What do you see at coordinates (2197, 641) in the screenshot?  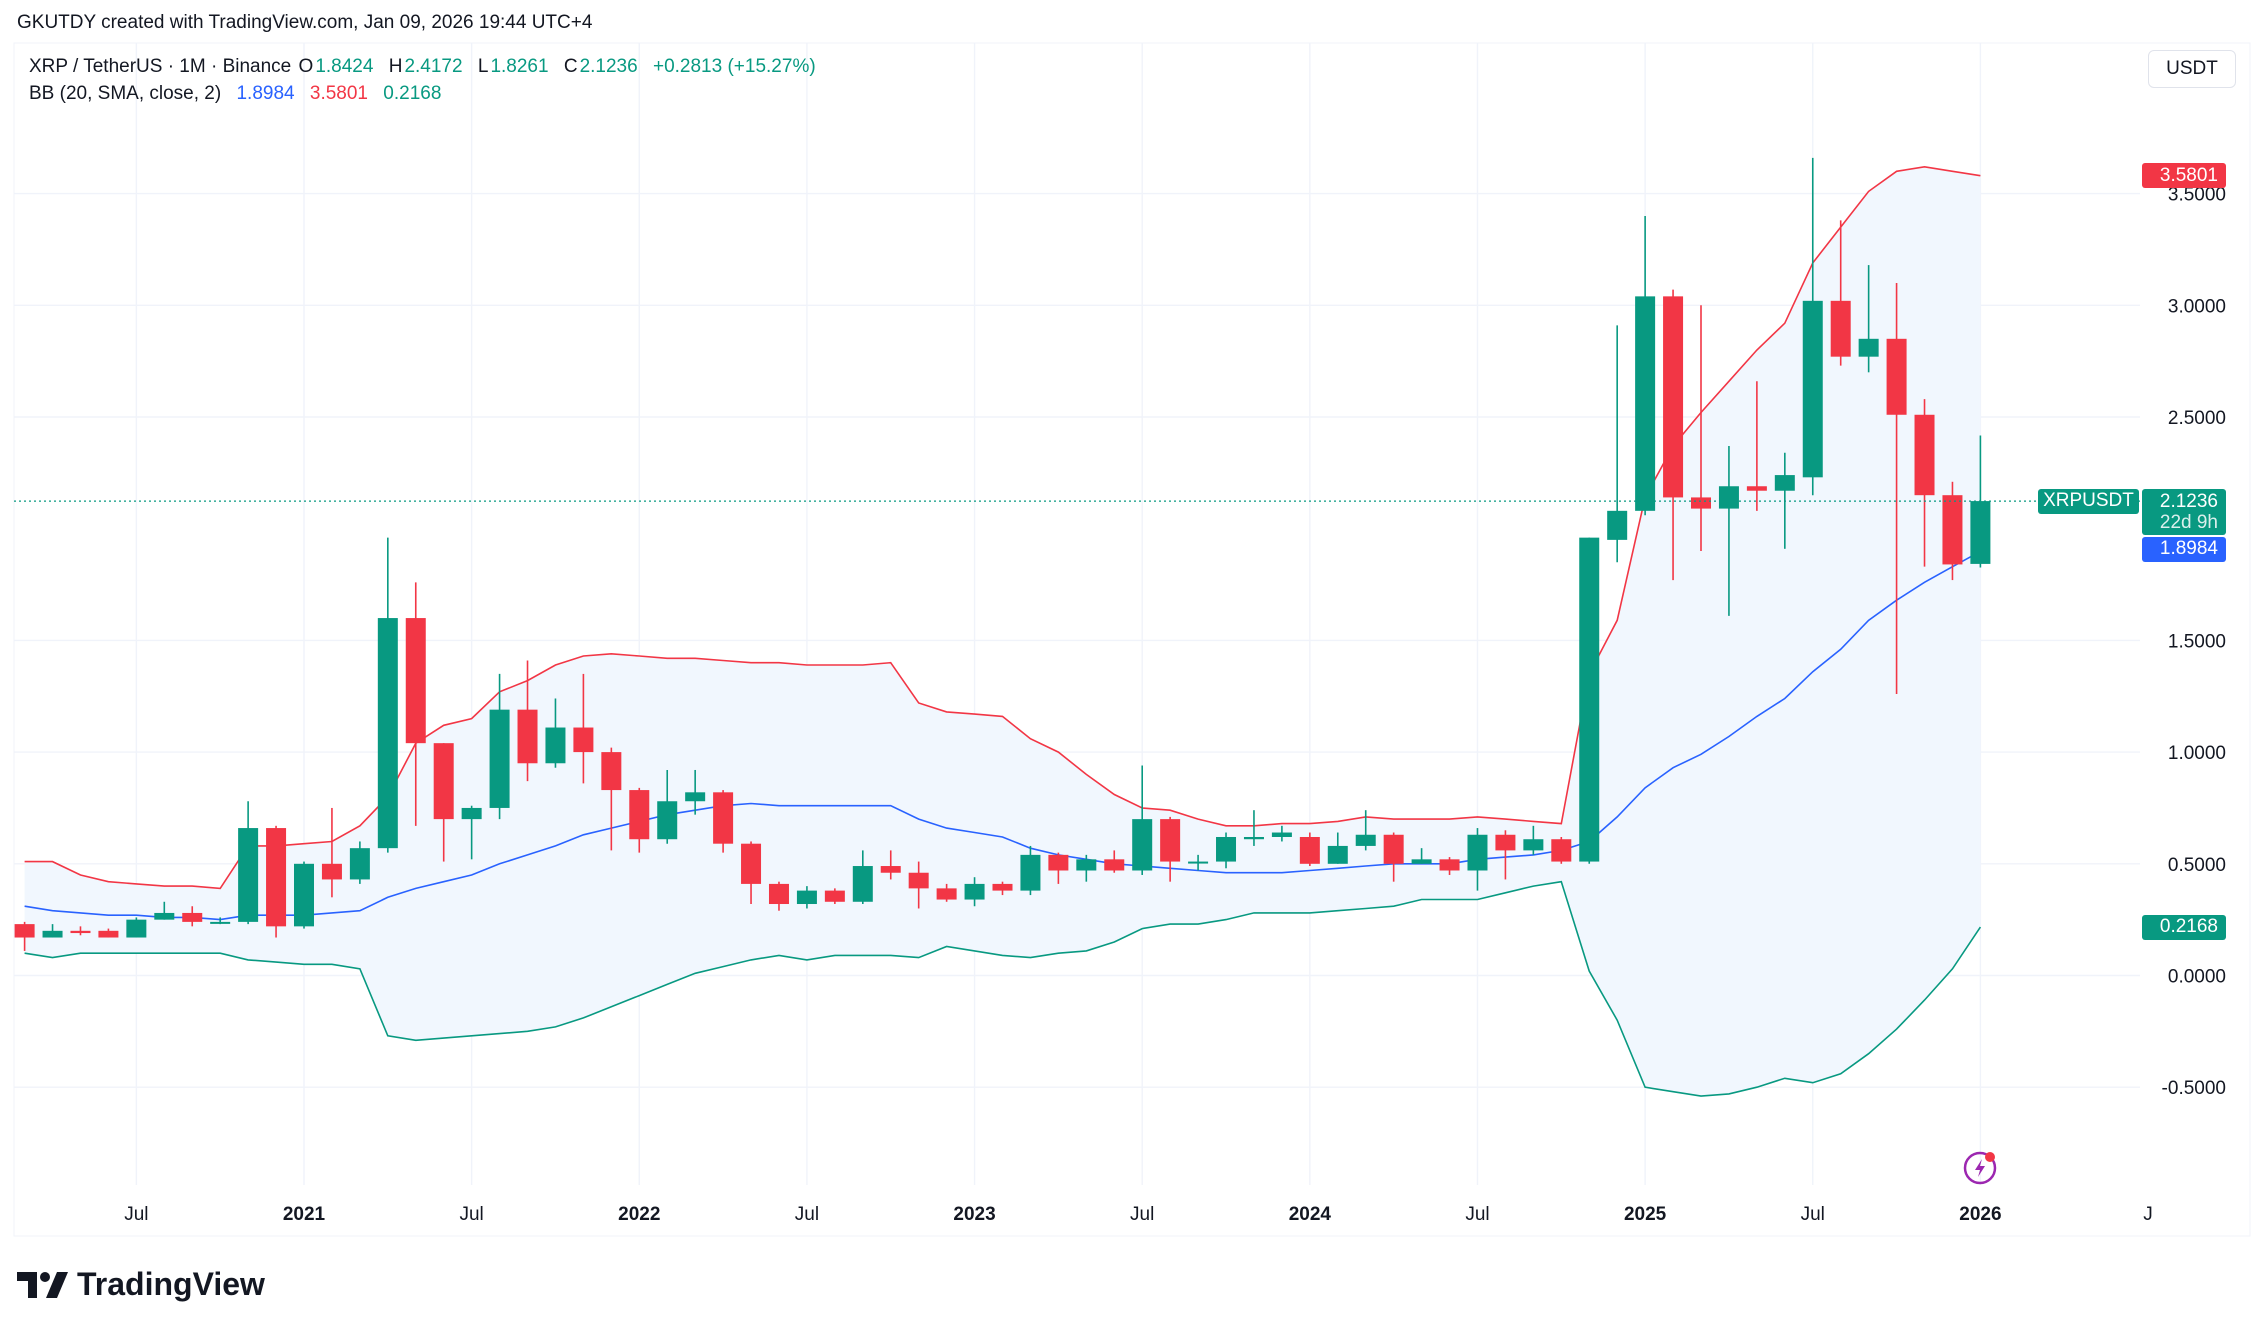 I see `price-tick-label: 1.5000` at bounding box center [2197, 641].